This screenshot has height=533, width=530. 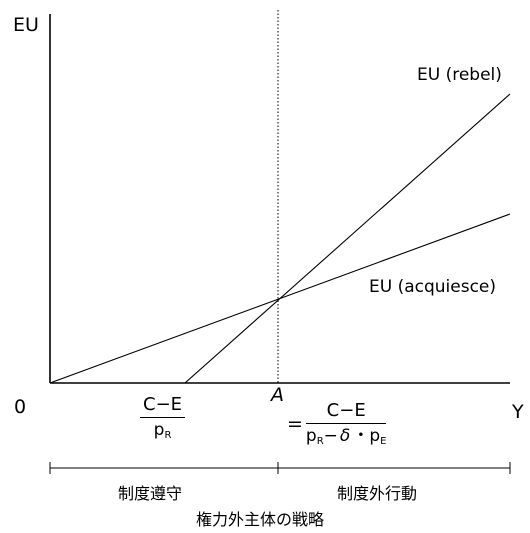 What do you see at coordinates (320, 442) in the screenshot?
I see `threshold-sub-r: R` at bounding box center [320, 442].